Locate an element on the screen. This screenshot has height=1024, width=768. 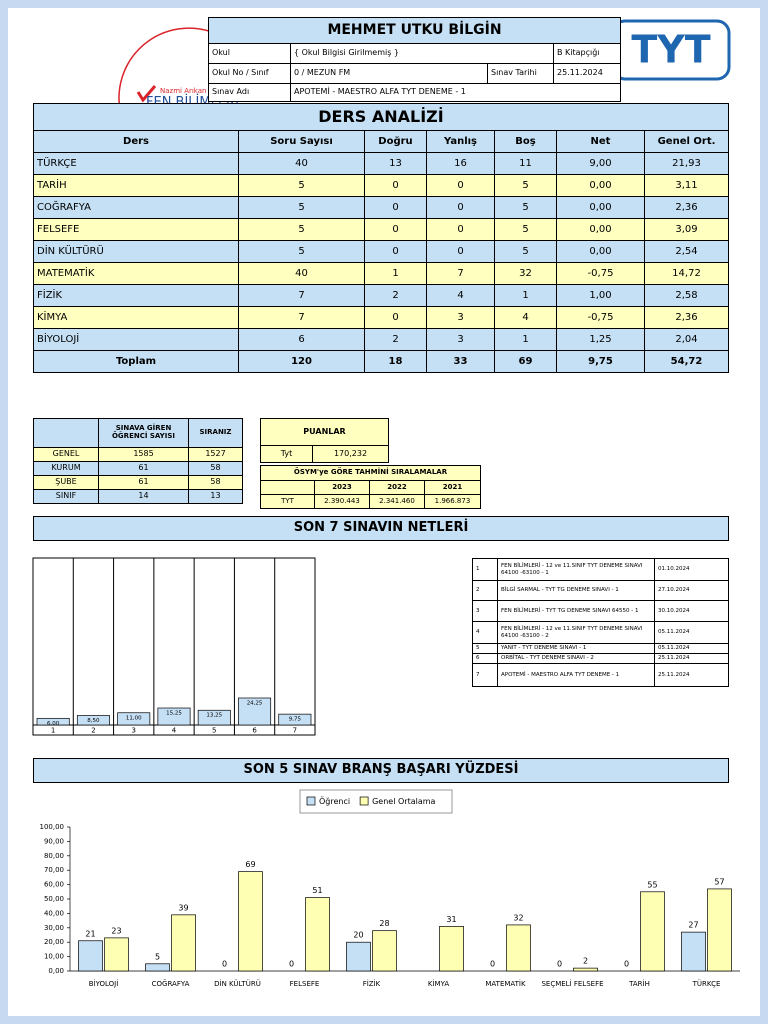
rank-value: 1.966.873 is located at coordinates (452, 501).